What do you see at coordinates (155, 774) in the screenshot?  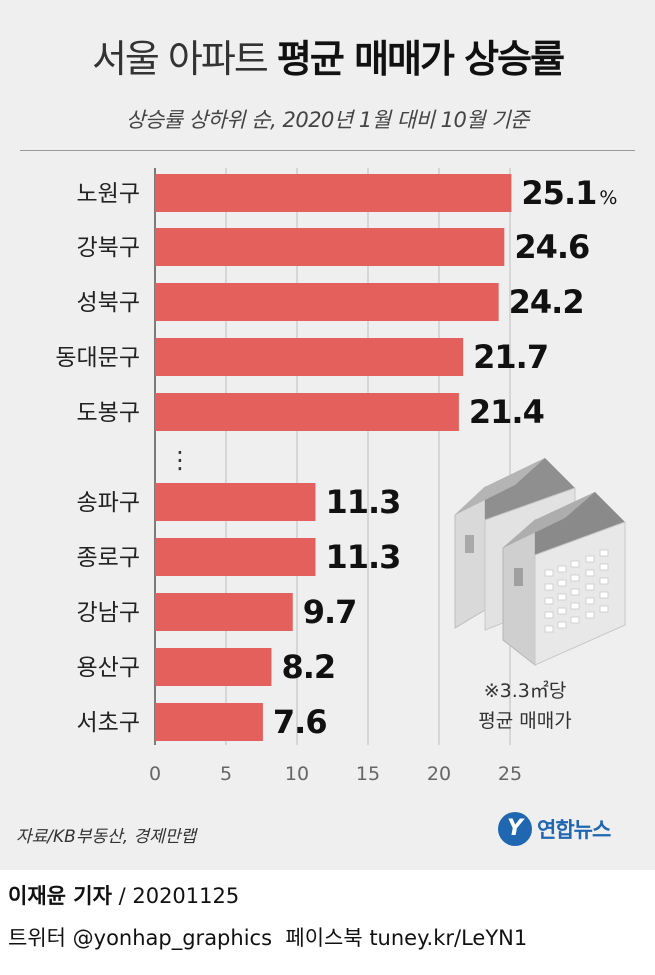 I see `x-tick-label: 0` at bounding box center [155, 774].